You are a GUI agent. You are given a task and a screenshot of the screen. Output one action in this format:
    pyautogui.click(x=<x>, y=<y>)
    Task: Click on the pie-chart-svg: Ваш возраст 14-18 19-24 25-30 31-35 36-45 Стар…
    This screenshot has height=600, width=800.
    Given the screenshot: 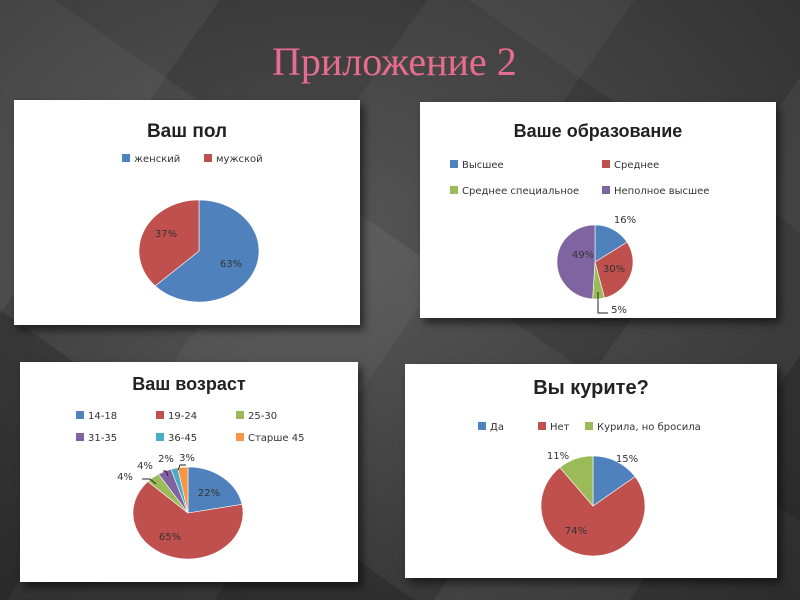 What is the action you would take?
    pyautogui.click(x=190, y=467)
    